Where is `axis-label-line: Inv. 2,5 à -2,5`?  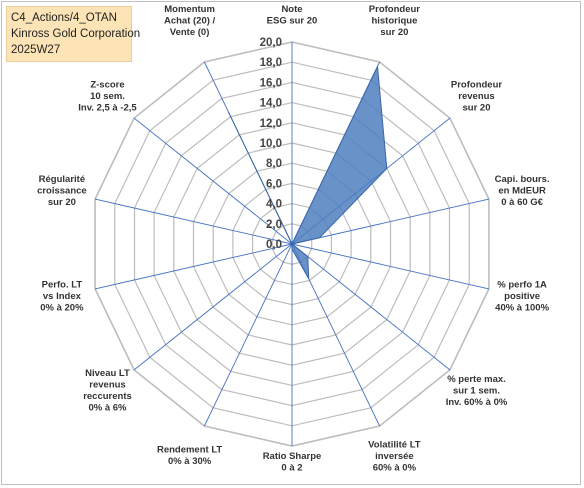
axis-label-line: Inv. 2,5 à -2,5 is located at coordinates (107, 108).